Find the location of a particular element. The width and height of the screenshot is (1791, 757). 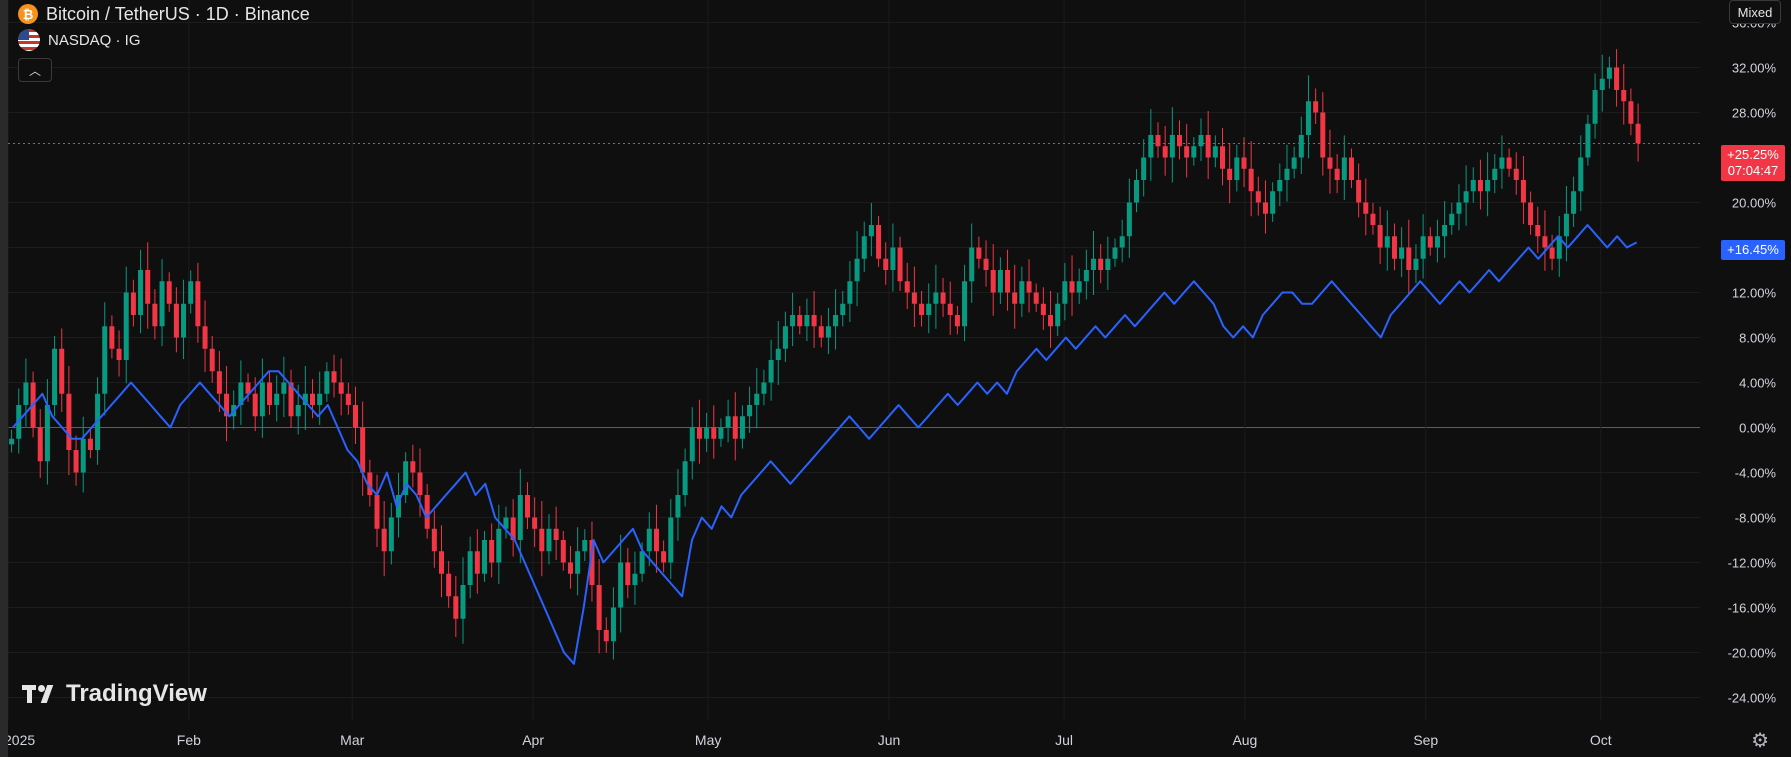

x-tick-label: Aug is located at coordinates (1244, 740).